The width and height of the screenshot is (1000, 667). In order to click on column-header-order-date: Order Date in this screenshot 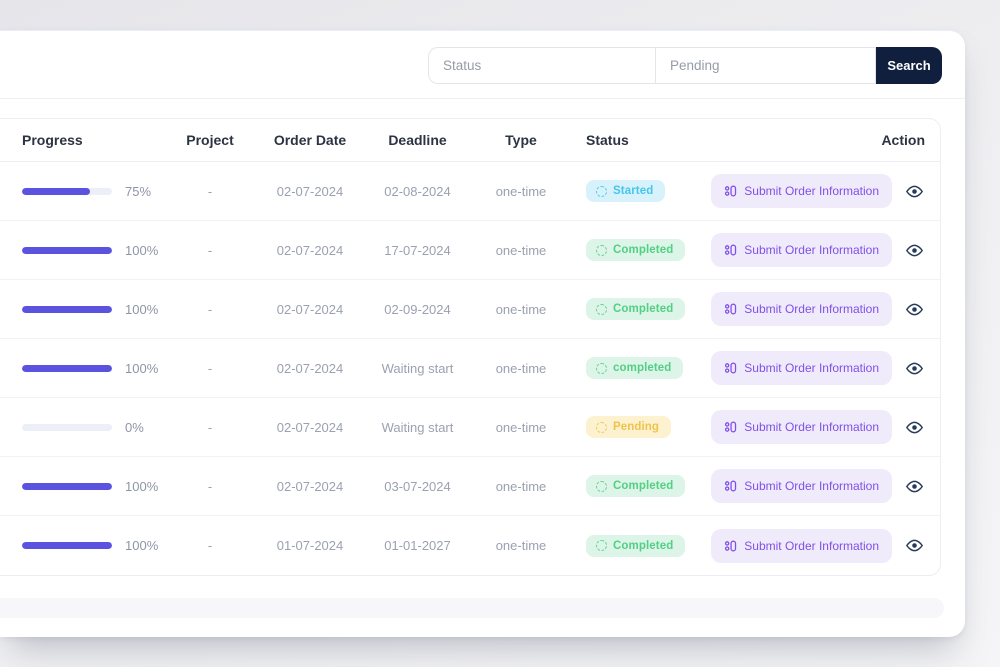, I will do `click(310, 140)`.